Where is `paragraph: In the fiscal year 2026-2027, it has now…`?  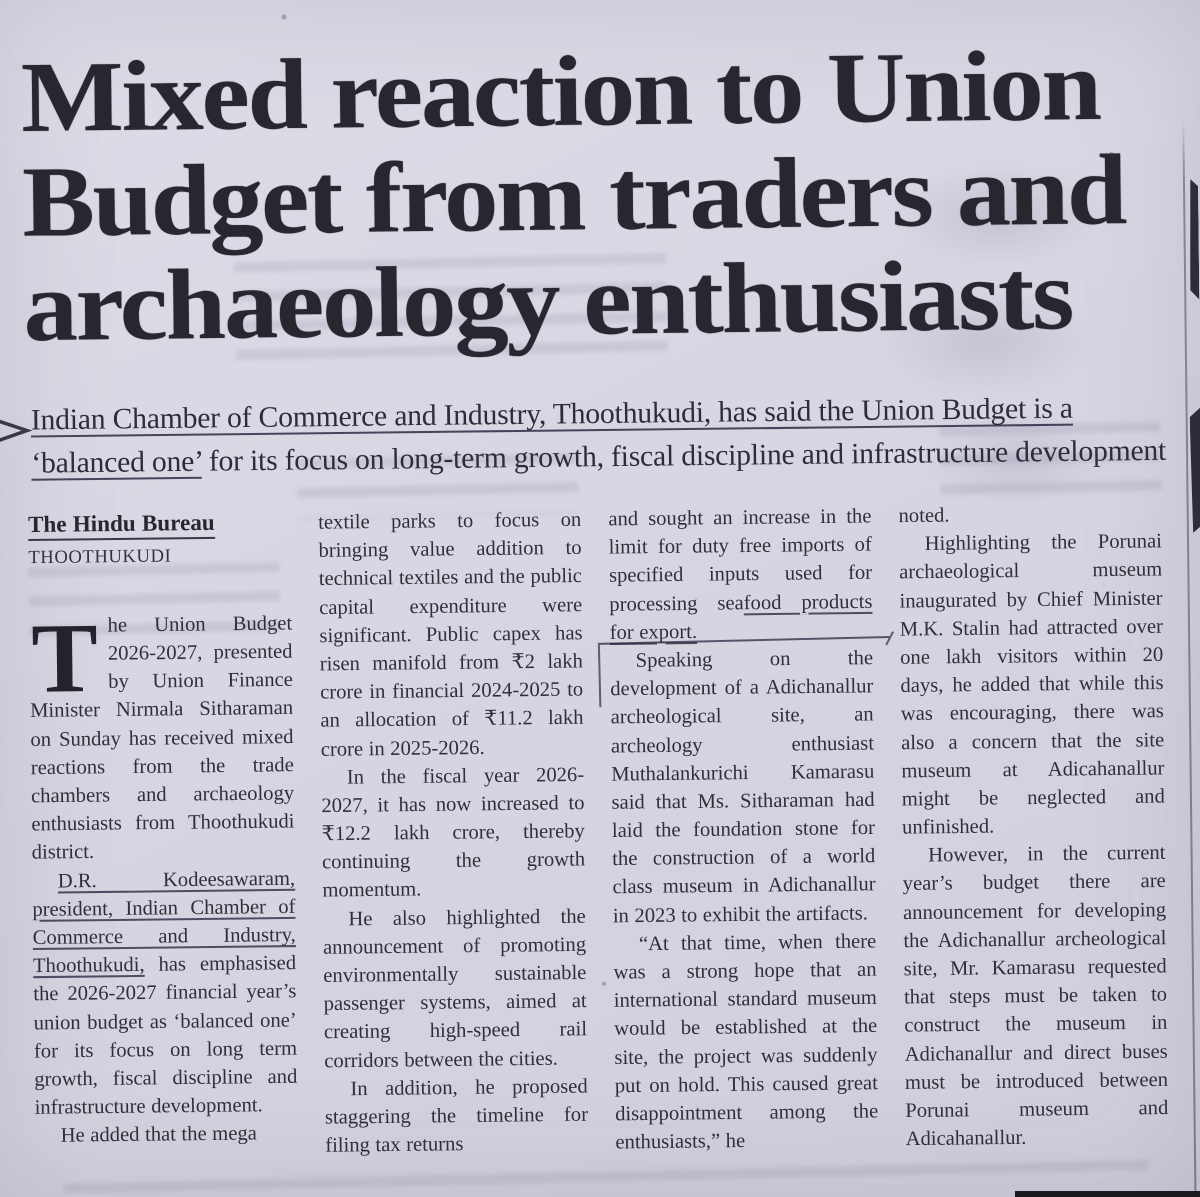 paragraph: In the fiscal year 2026-2027, it has now… is located at coordinates (453, 832).